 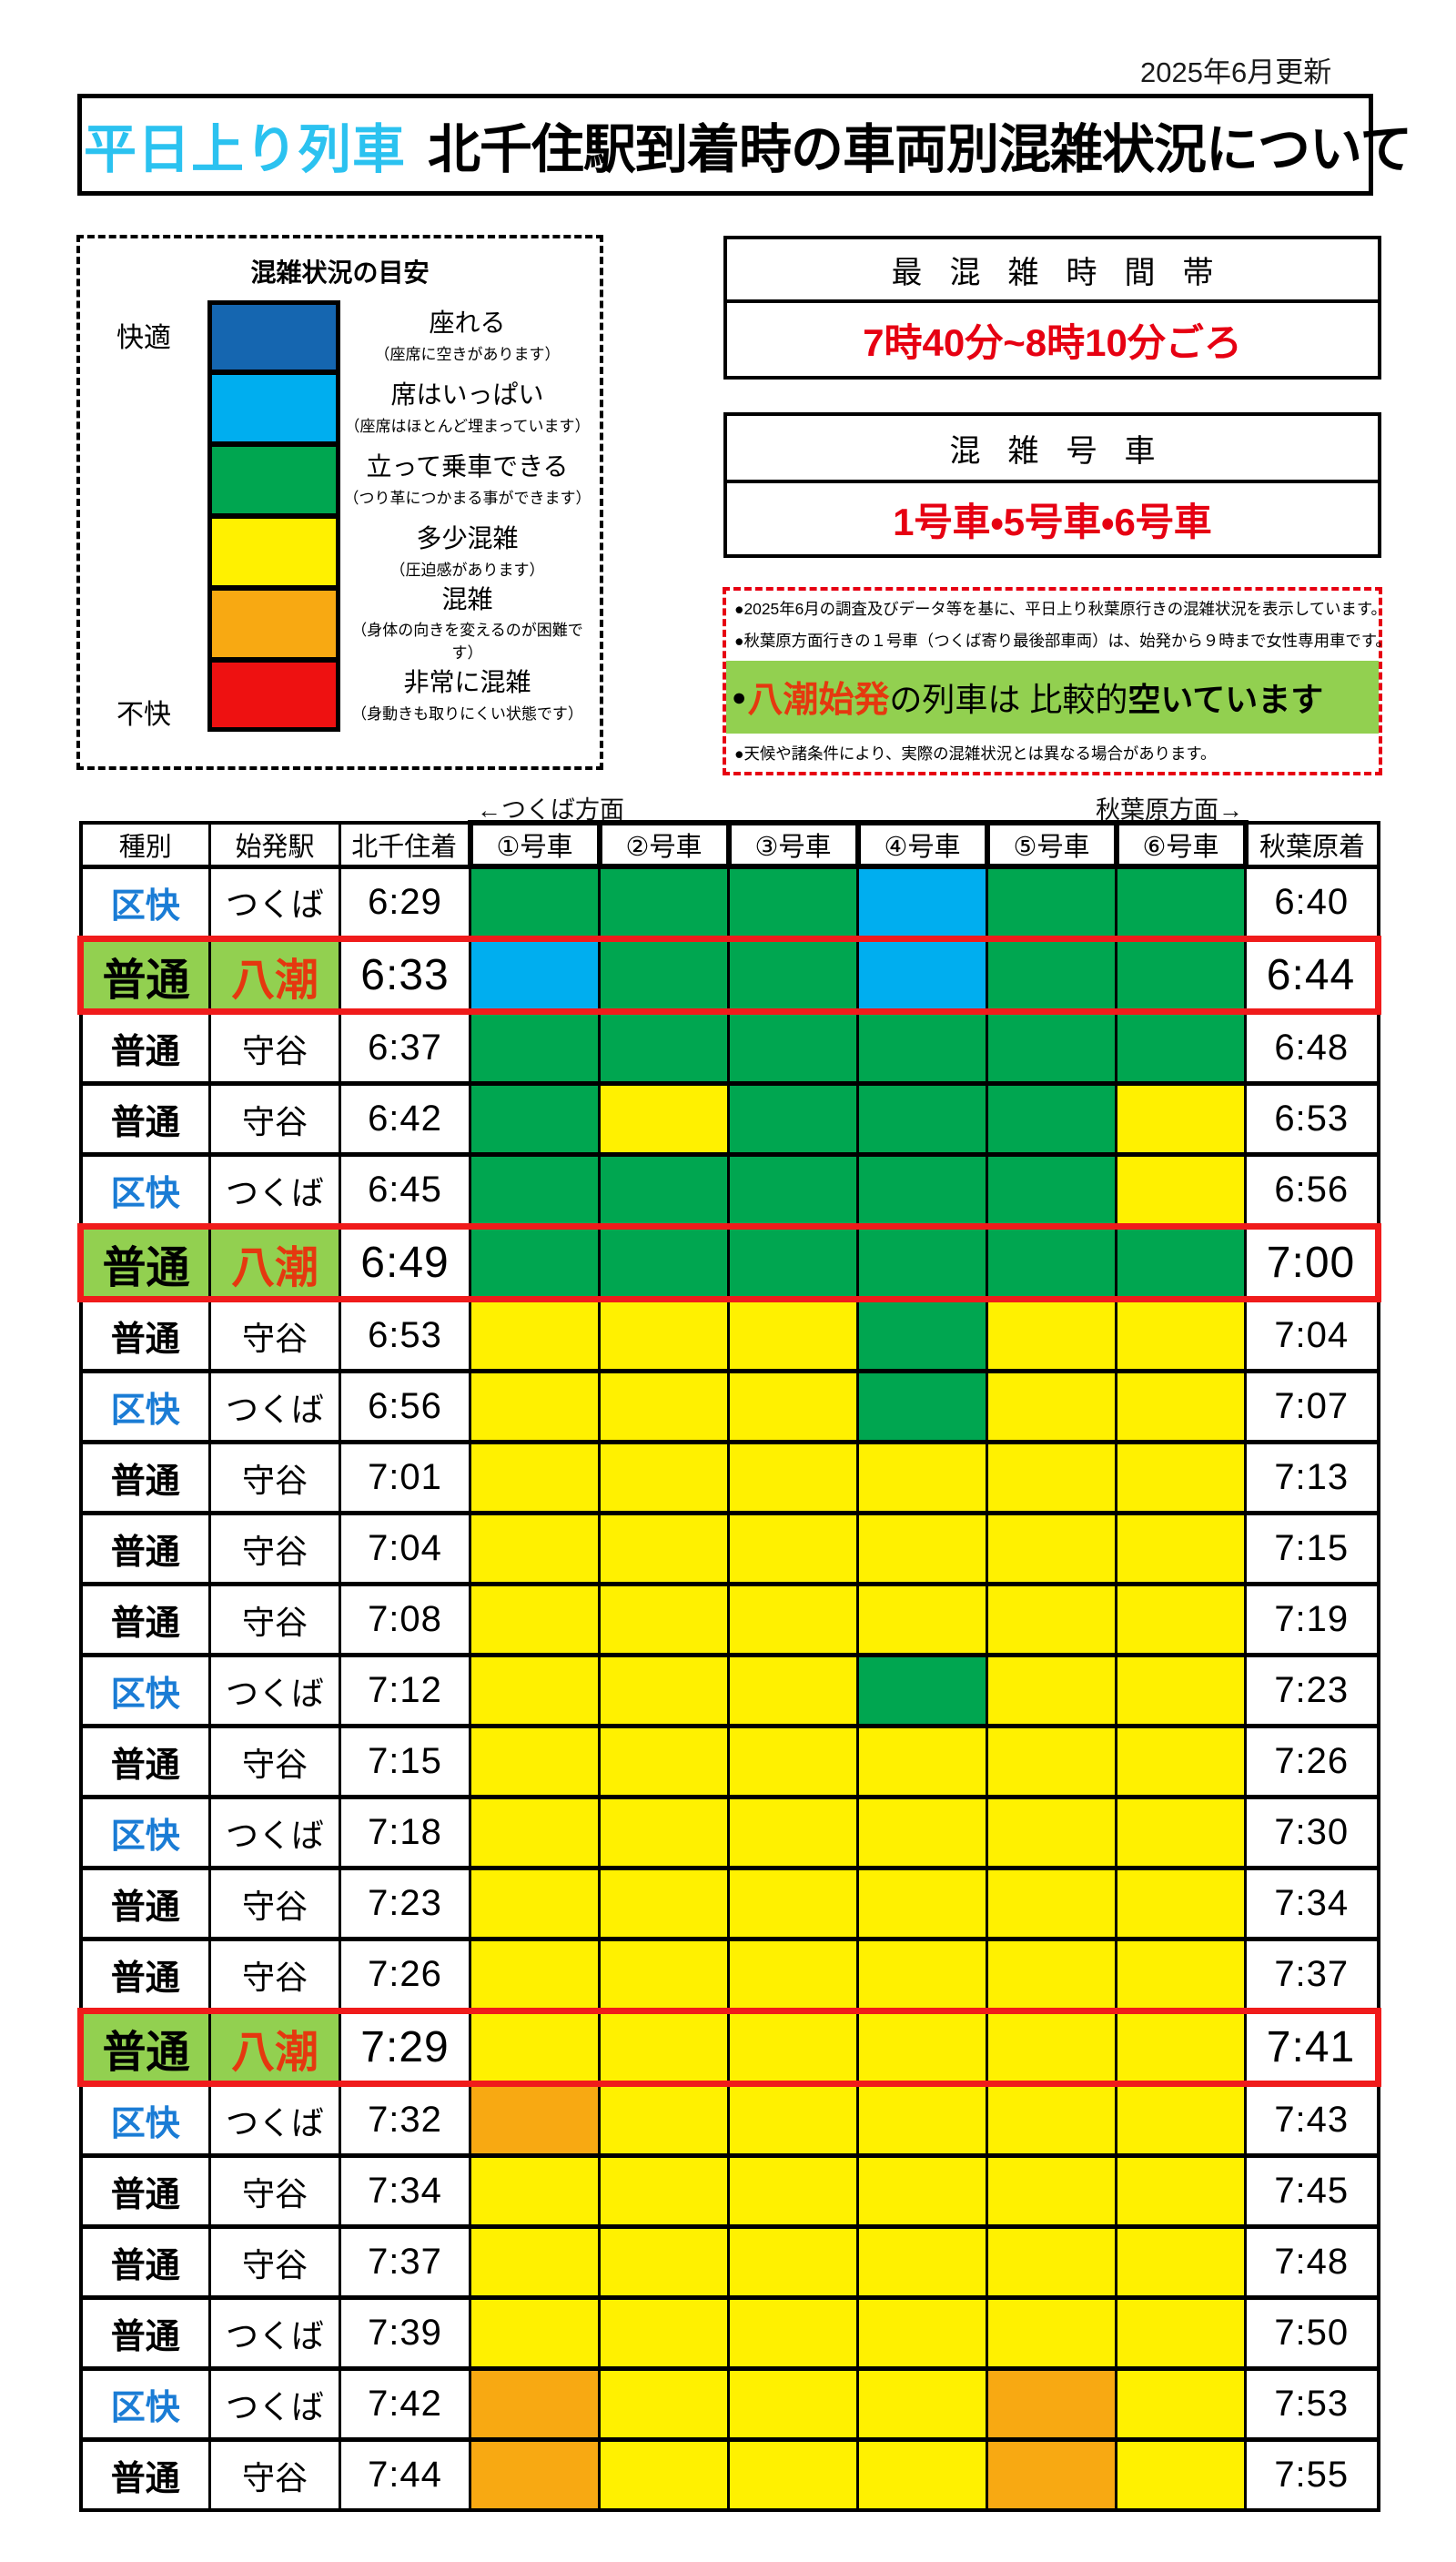 I want to click on peak-time-header: 最混雑時間帯, so click(x=1052, y=269).